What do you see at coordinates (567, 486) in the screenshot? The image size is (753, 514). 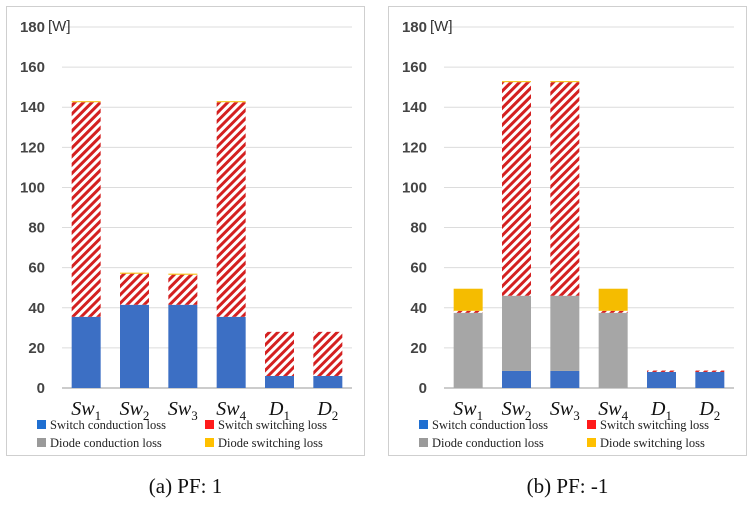 I see `caption-b: (b) PF: -1` at bounding box center [567, 486].